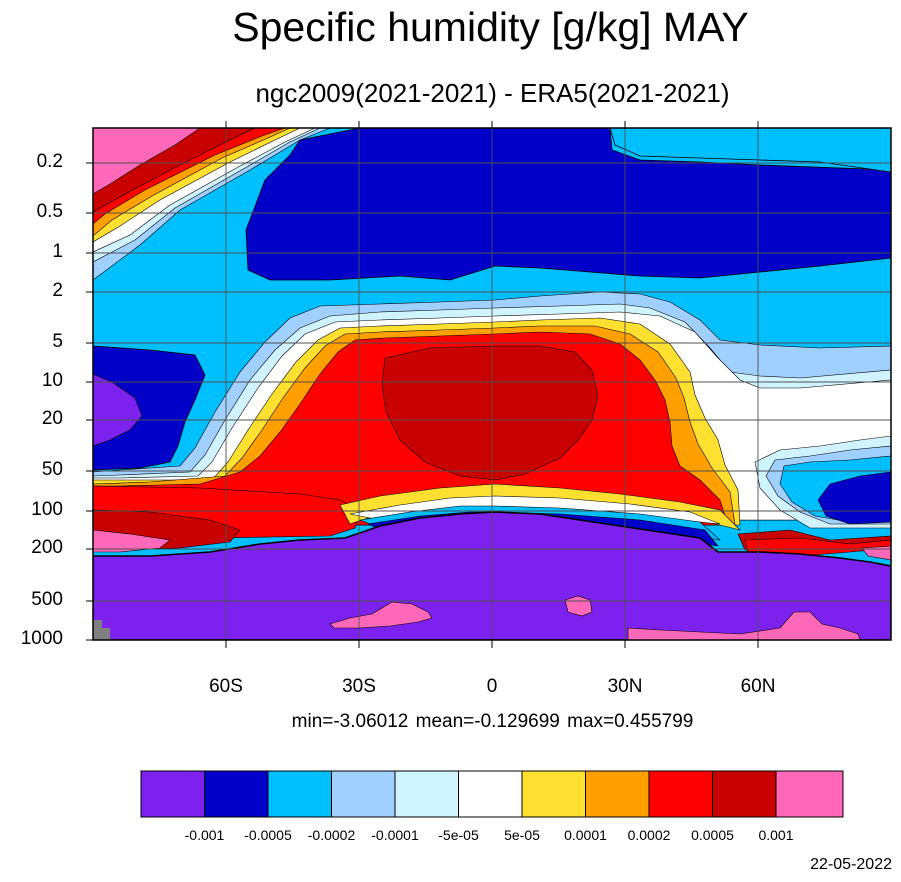 The image size is (901, 882). I want to click on y-tick-label: 0.2, so click(49, 161).